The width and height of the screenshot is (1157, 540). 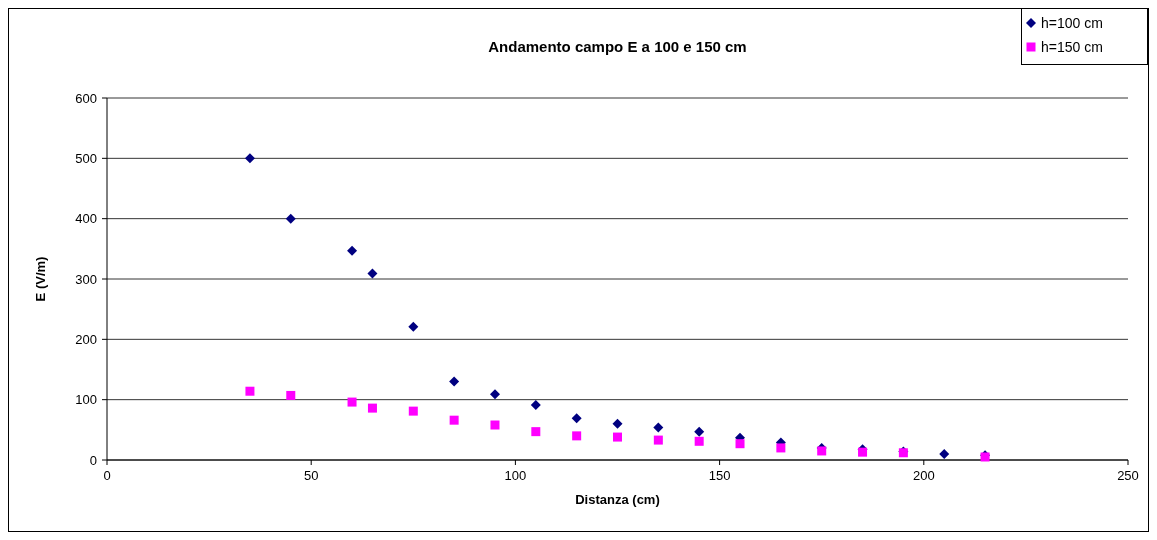 I want to click on y-axis-title: E (V/m), so click(x=40, y=279).